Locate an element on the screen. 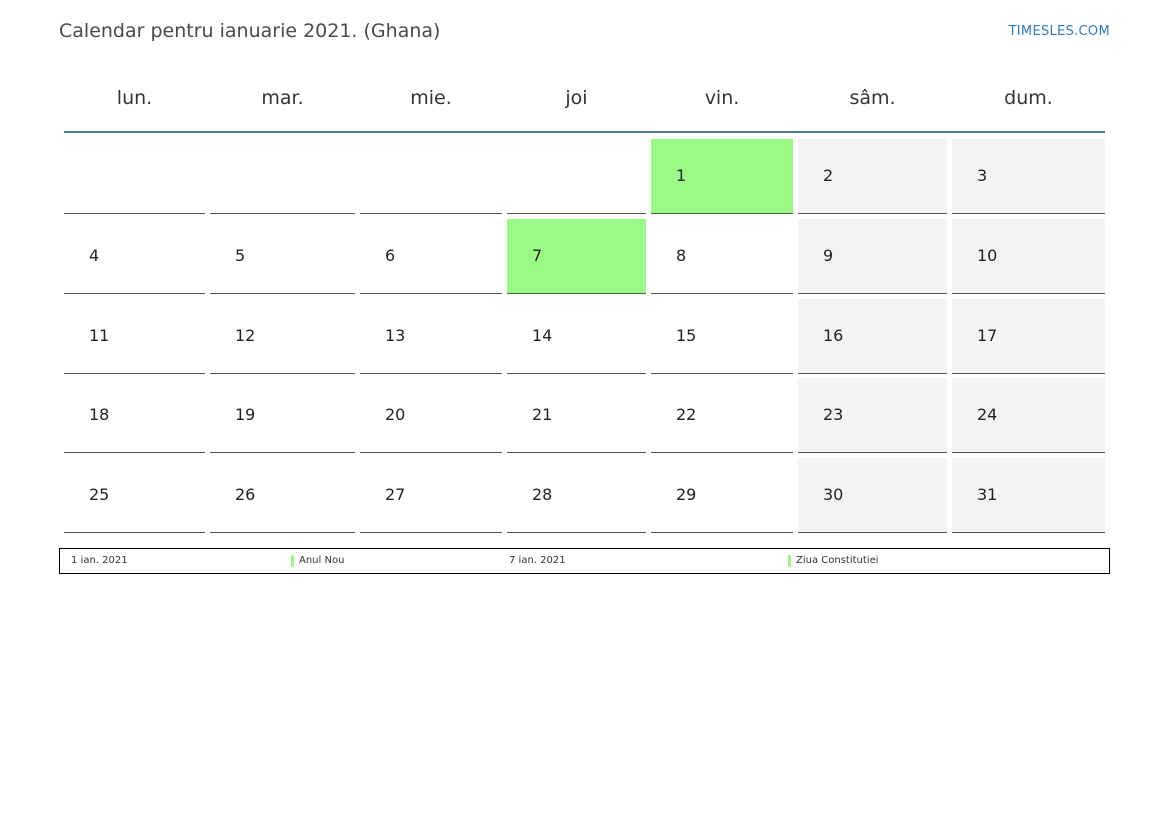  day-cell-friday: 22 is located at coordinates (722, 415).